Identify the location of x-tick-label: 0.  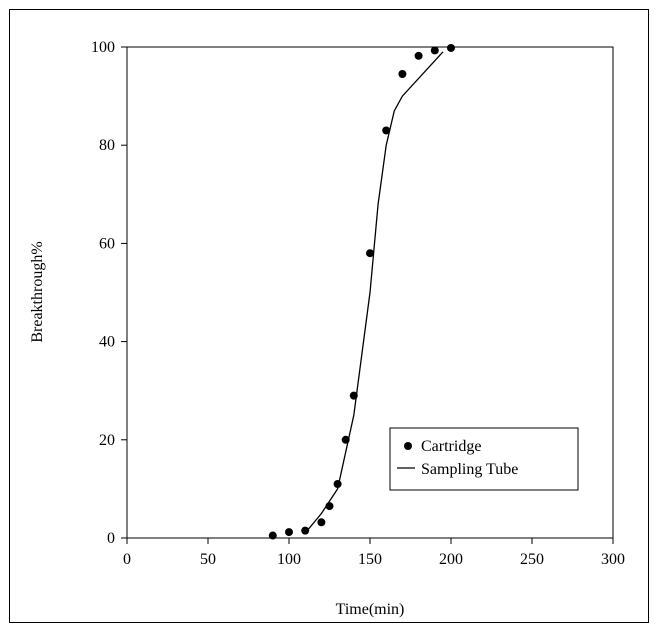
(127, 559).